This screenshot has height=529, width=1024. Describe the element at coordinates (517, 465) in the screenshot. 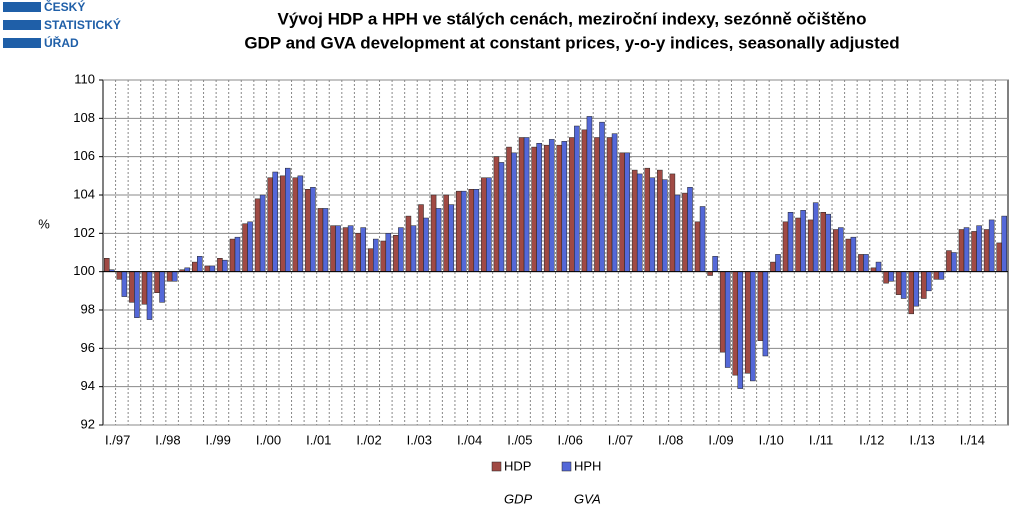

I see `legend-label: HDP` at that location.